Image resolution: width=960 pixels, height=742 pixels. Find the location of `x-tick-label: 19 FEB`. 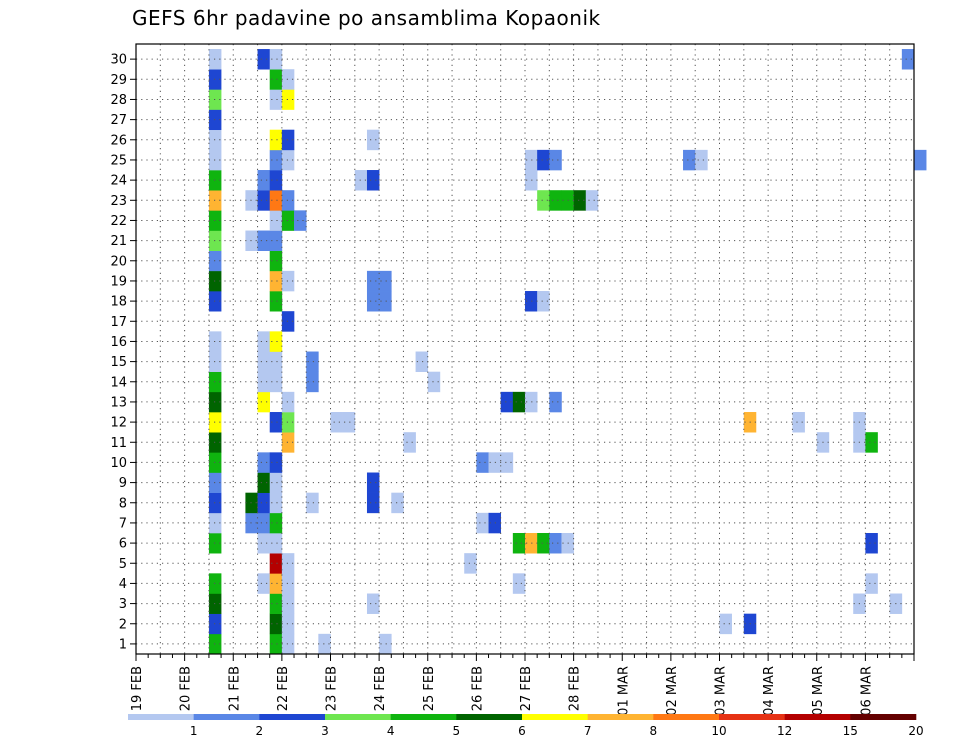

x-tick-label: 19 FEB is located at coordinates (137, 688).